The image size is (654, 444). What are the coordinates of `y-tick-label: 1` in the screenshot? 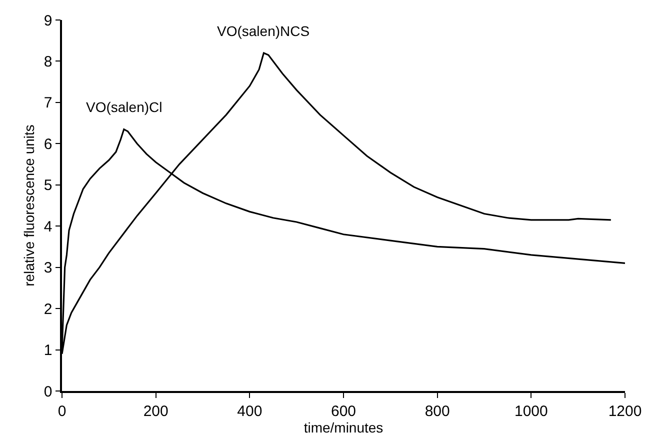 It's located at (48, 351).